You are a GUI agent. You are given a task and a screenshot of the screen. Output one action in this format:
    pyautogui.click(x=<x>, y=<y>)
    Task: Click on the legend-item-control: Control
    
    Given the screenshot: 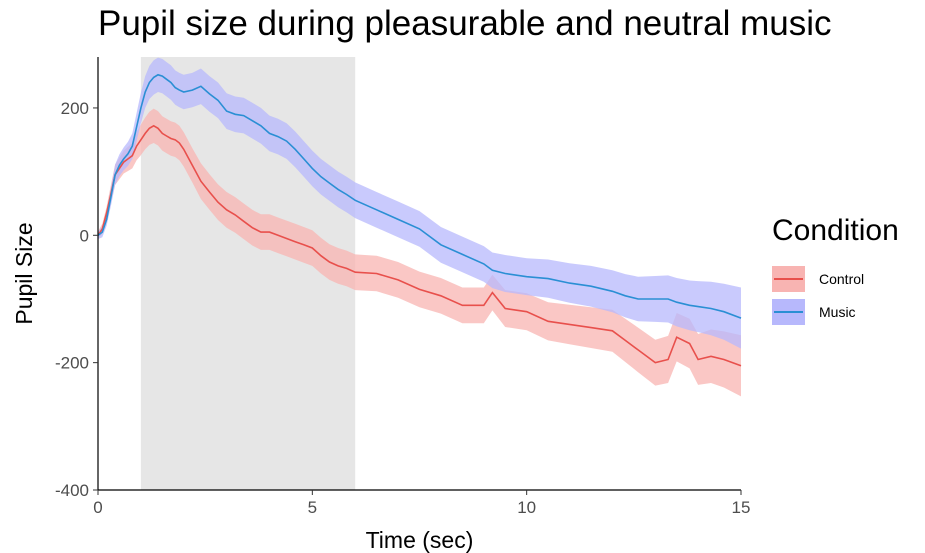 What is the action you would take?
    pyautogui.click(x=835, y=278)
    